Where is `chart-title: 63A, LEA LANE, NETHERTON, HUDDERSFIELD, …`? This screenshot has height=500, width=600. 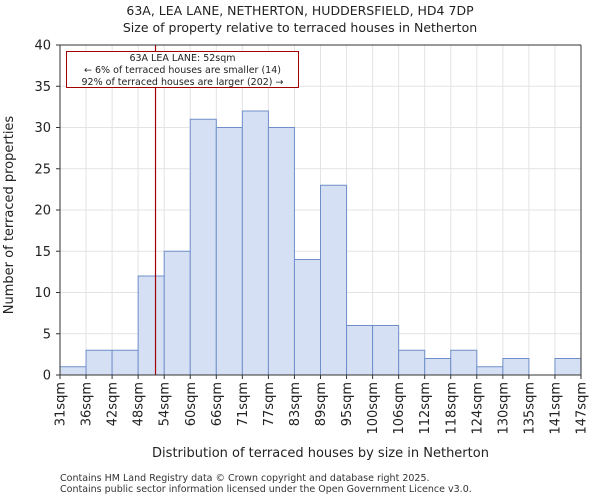 chart-title: 63A, LEA LANE, NETHERTON, HUDDERSFIELD, … is located at coordinates (300, 19).